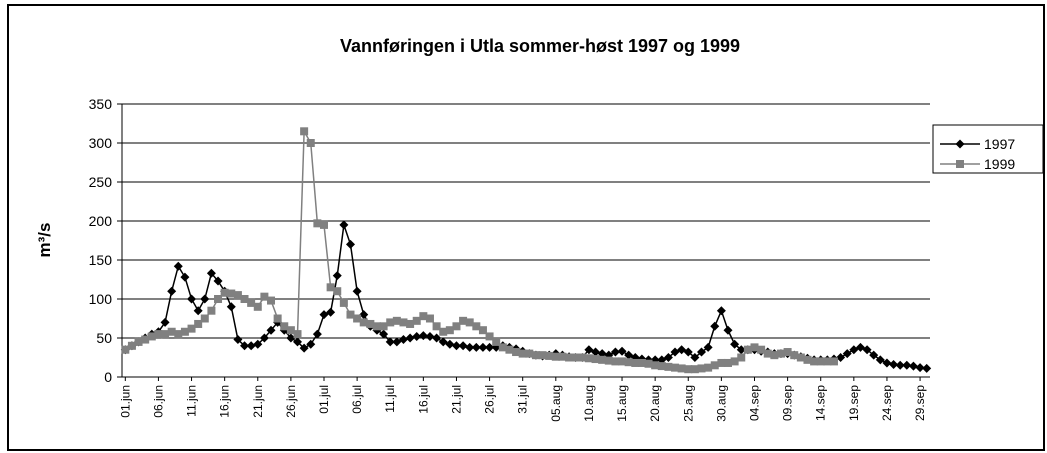 The width and height of the screenshot is (1047, 453). Describe the element at coordinates (556, 403) in the screenshot. I see `x-tick-label: 05.aug` at that location.